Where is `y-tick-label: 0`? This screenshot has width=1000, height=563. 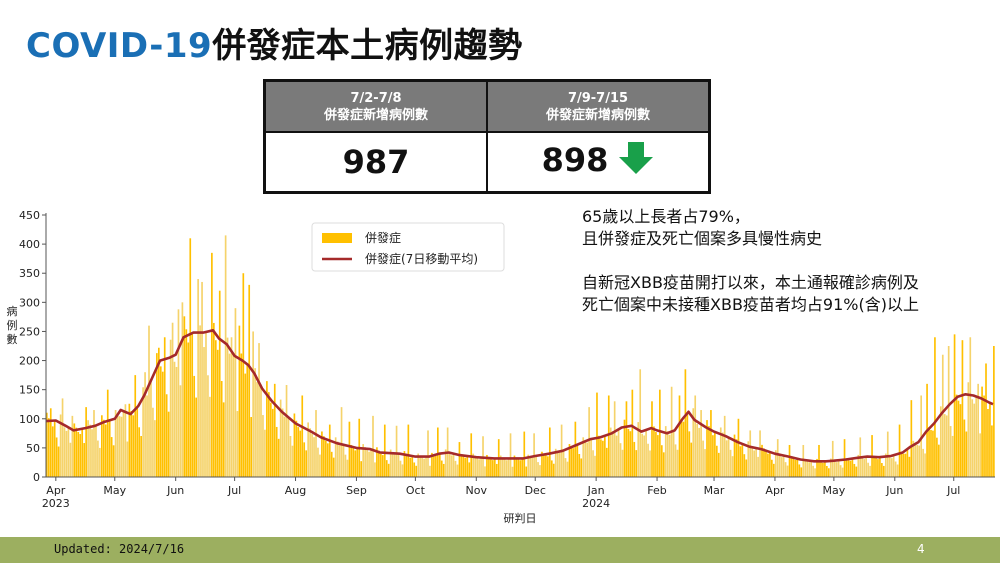
y-tick-label: 0 is located at coordinates (36, 477).